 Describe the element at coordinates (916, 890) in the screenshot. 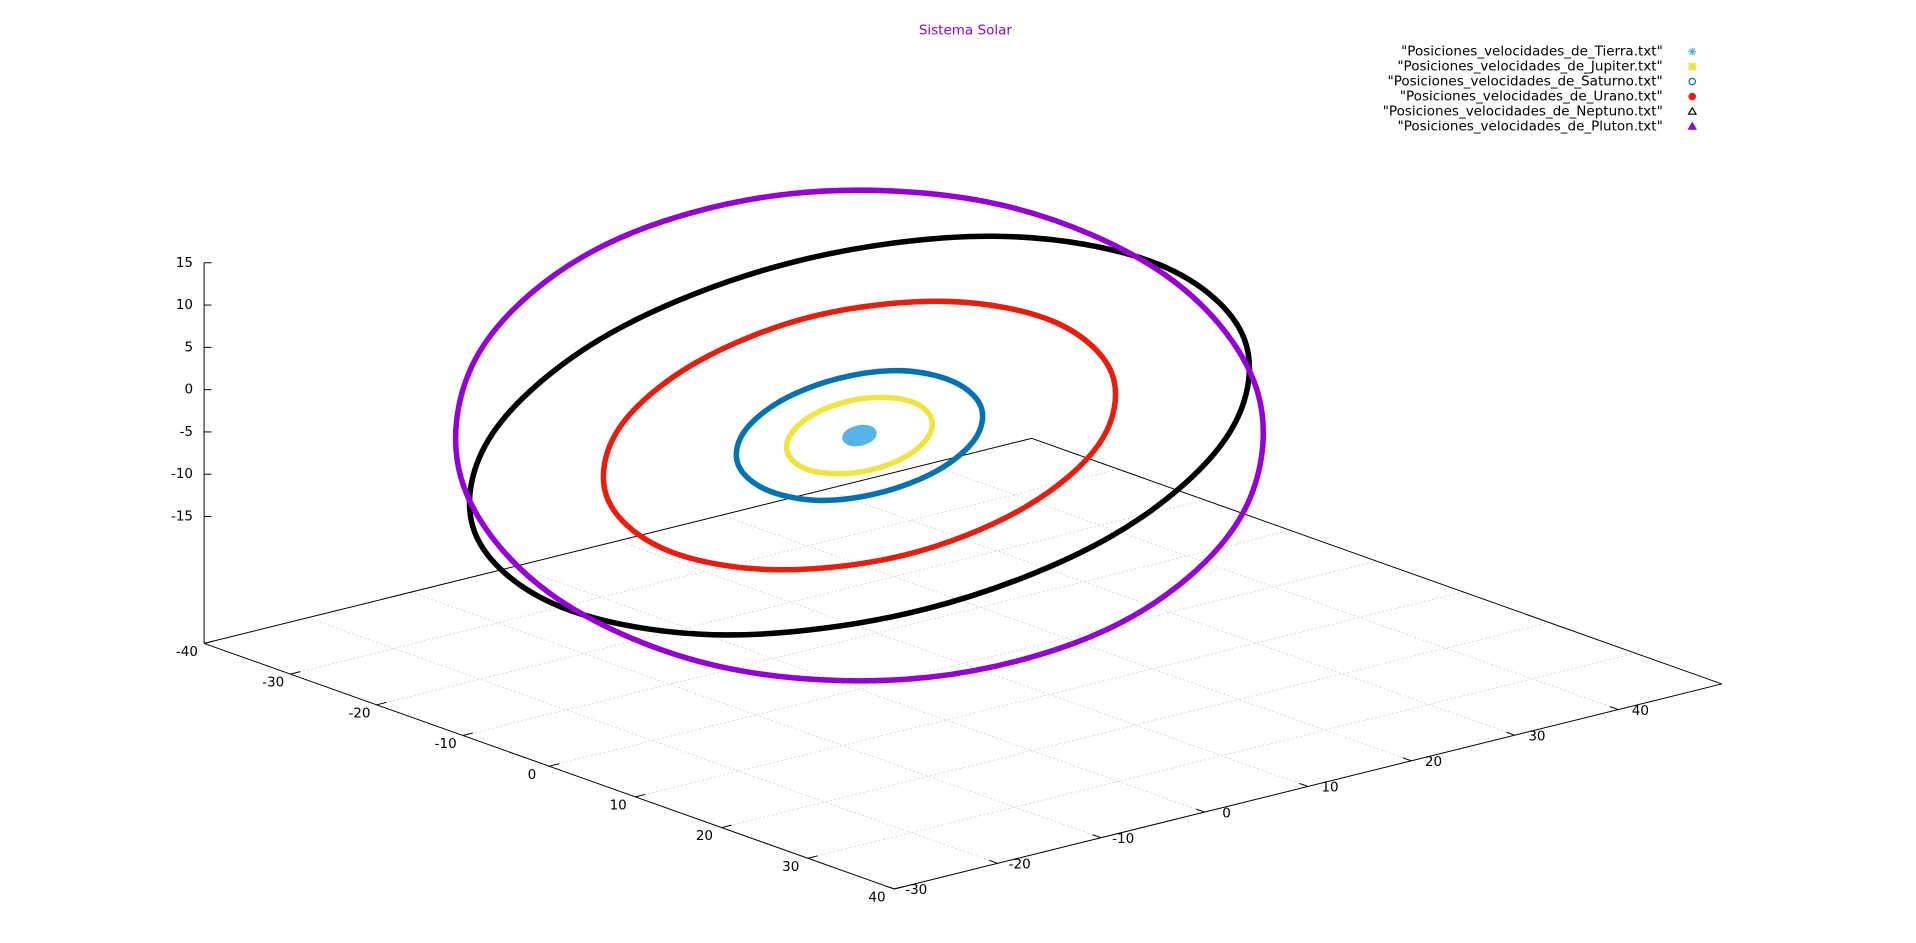

I see `y-tick-label: -30` at that location.